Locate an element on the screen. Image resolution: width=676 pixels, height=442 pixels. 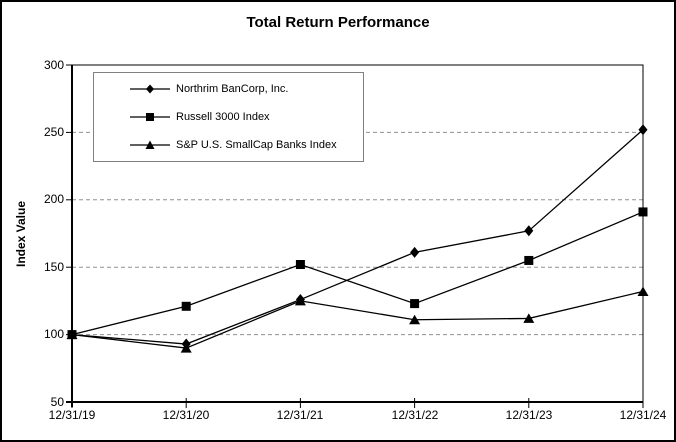
legend-item-russell-3000: Russell 3000 Index is located at coordinates (246, 117).